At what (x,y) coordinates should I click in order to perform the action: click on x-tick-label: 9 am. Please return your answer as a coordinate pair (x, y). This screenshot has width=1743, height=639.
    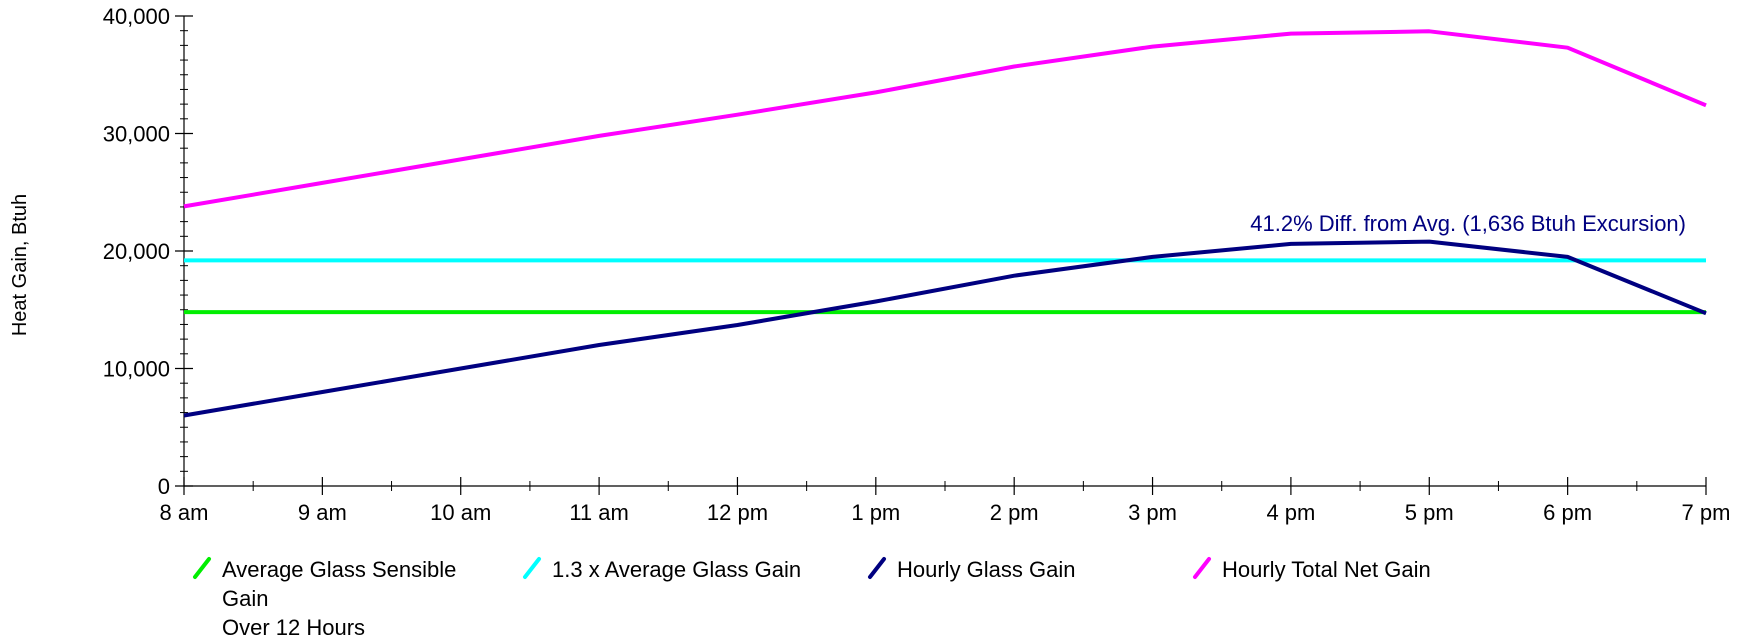
    Looking at the image, I should click on (322, 512).